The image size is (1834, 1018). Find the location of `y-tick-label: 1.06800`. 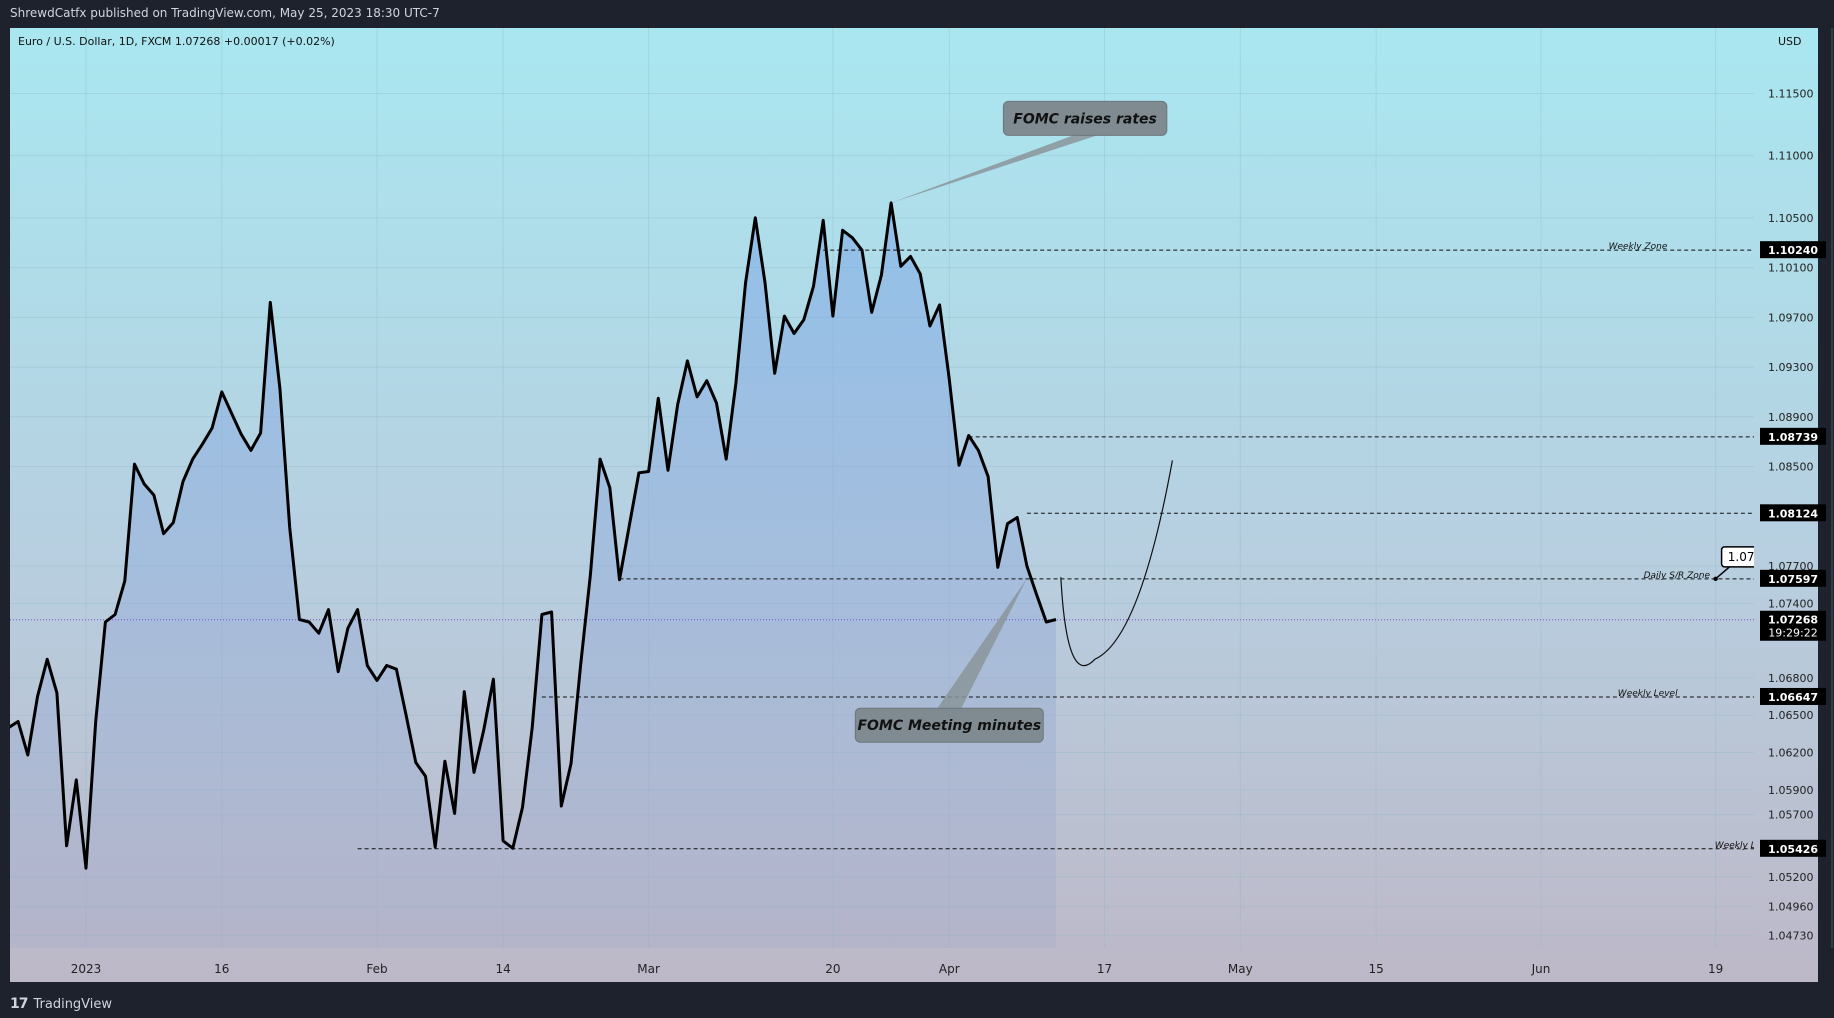

y-tick-label: 1.06800 is located at coordinates (1791, 678).